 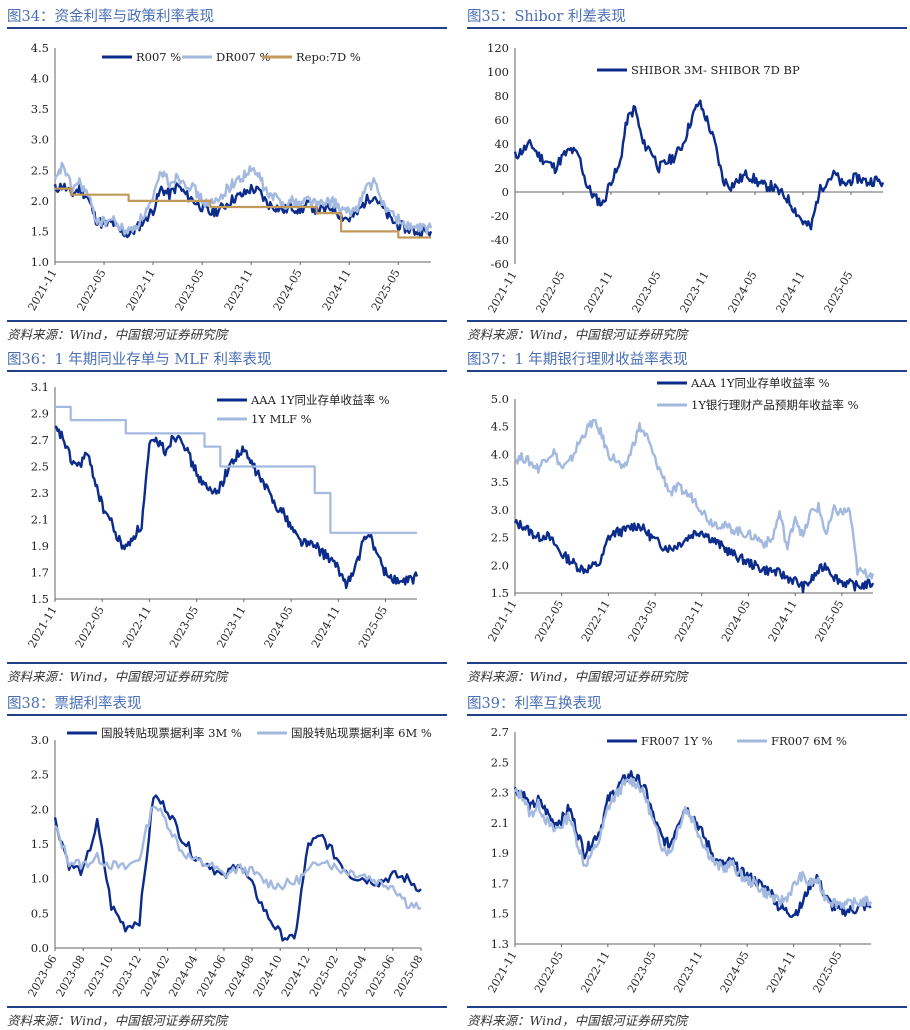 What do you see at coordinates (40, 387) in the screenshot?
I see `y-tick-label: 3.1` at bounding box center [40, 387].